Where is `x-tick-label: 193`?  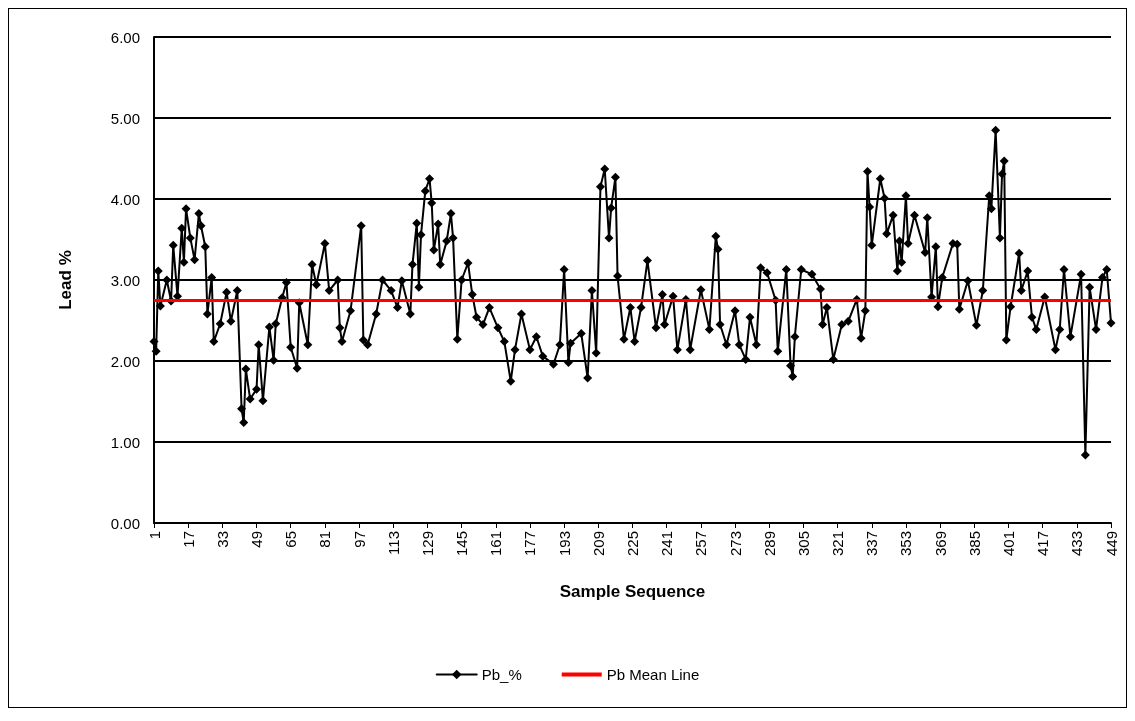 x-tick-label: 193 is located at coordinates (564, 544).